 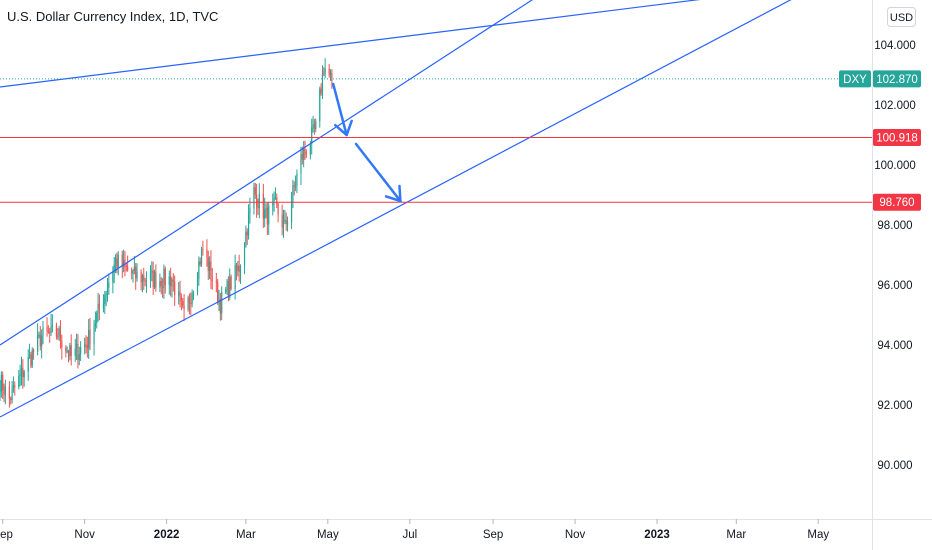 I want to click on currency-button: USD, so click(x=901, y=17).